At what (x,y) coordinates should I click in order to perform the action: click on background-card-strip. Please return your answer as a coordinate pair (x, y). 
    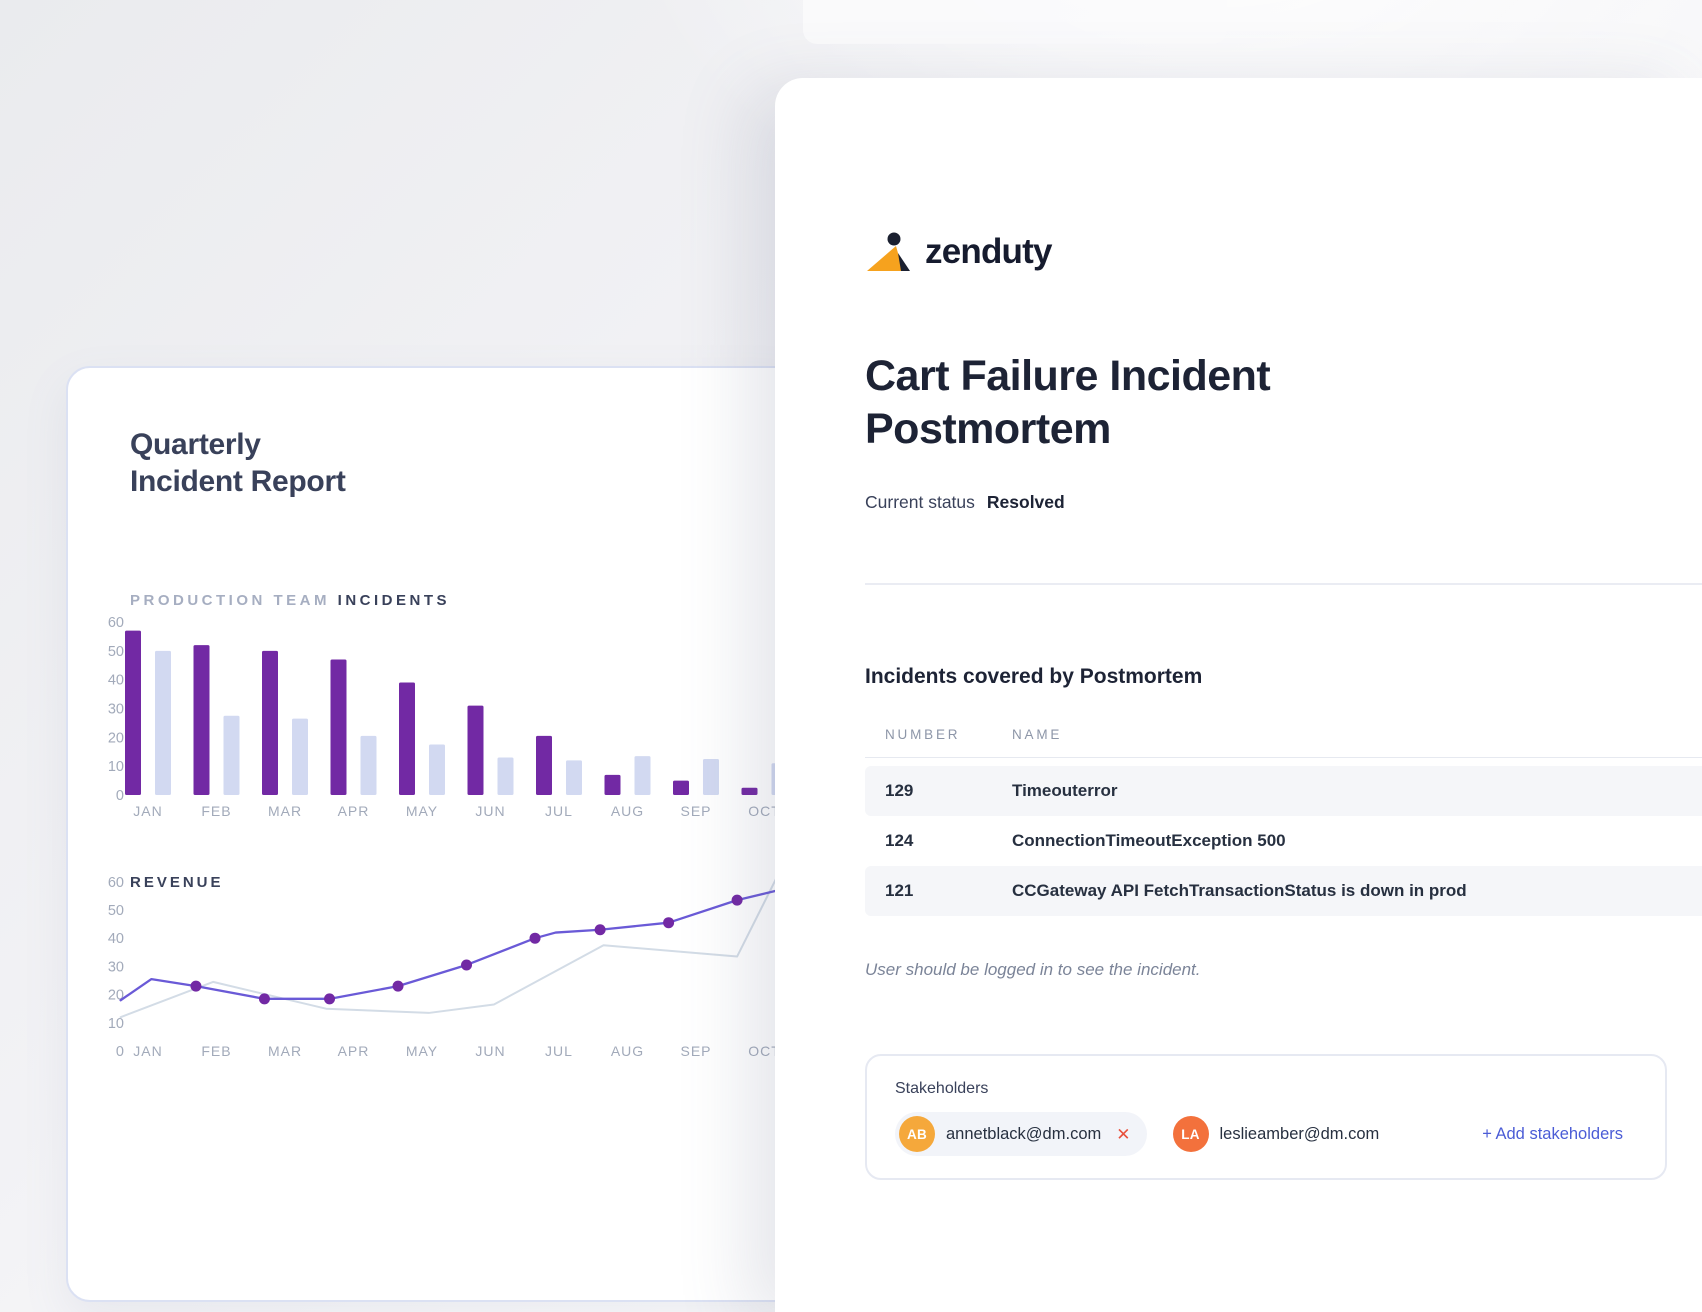
    Looking at the image, I should click on (1015, 22).